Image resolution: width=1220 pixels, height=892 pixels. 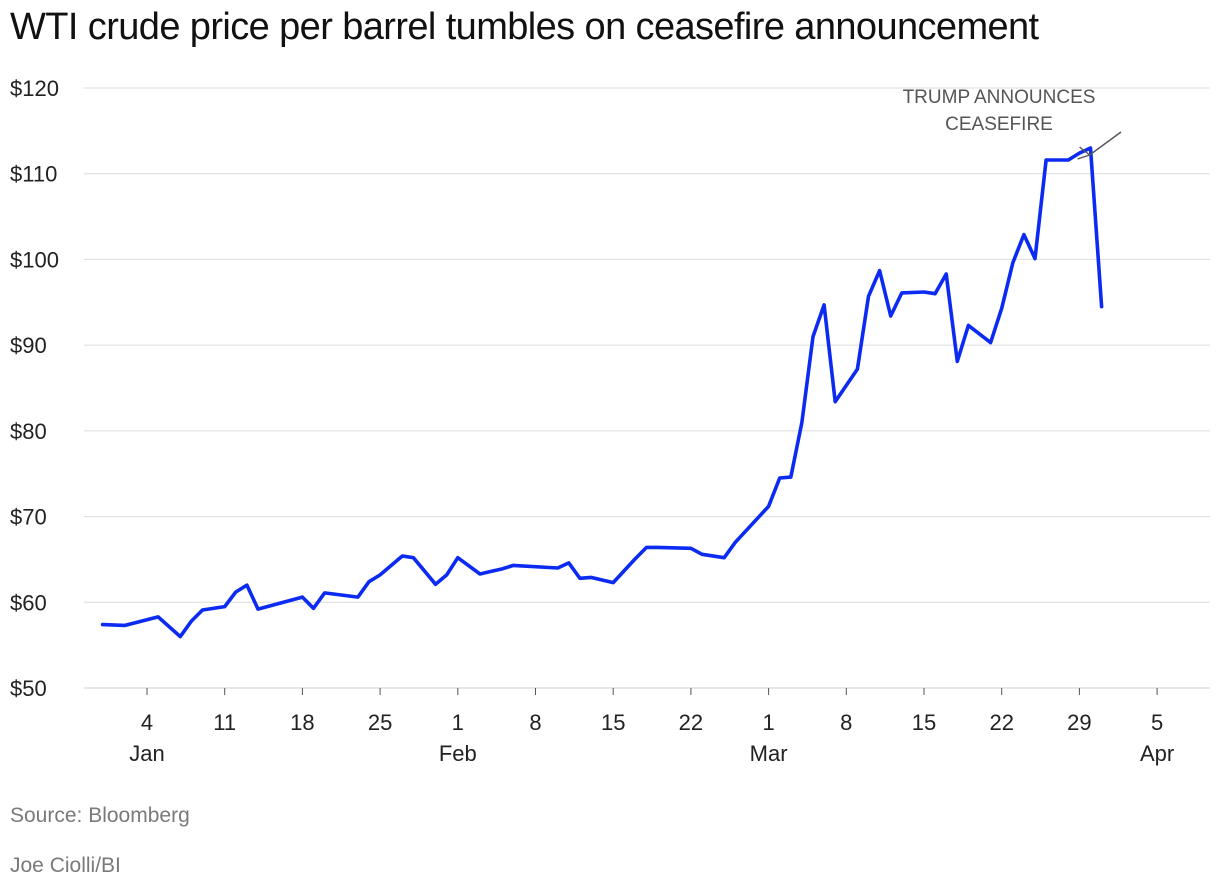 I want to click on x-axis: 4 Jan 11 18 25 1 Feb 8 15 22 1 Mar 8 15 22 29 5 Apr, so click(x=647, y=726).